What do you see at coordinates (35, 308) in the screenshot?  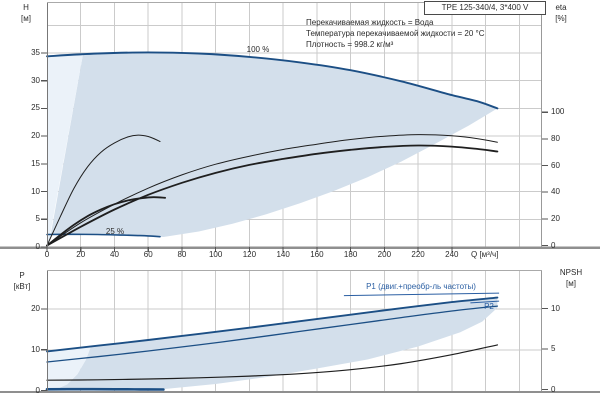 I see `p-tick-label: 20` at bounding box center [35, 308].